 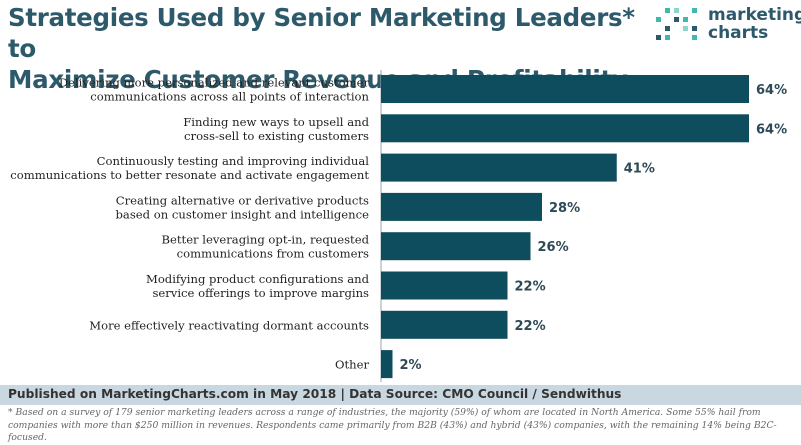 What do you see at coordinates (273, 254) in the screenshot?
I see `category-label: communications from customers` at bounding box center [273, 254].